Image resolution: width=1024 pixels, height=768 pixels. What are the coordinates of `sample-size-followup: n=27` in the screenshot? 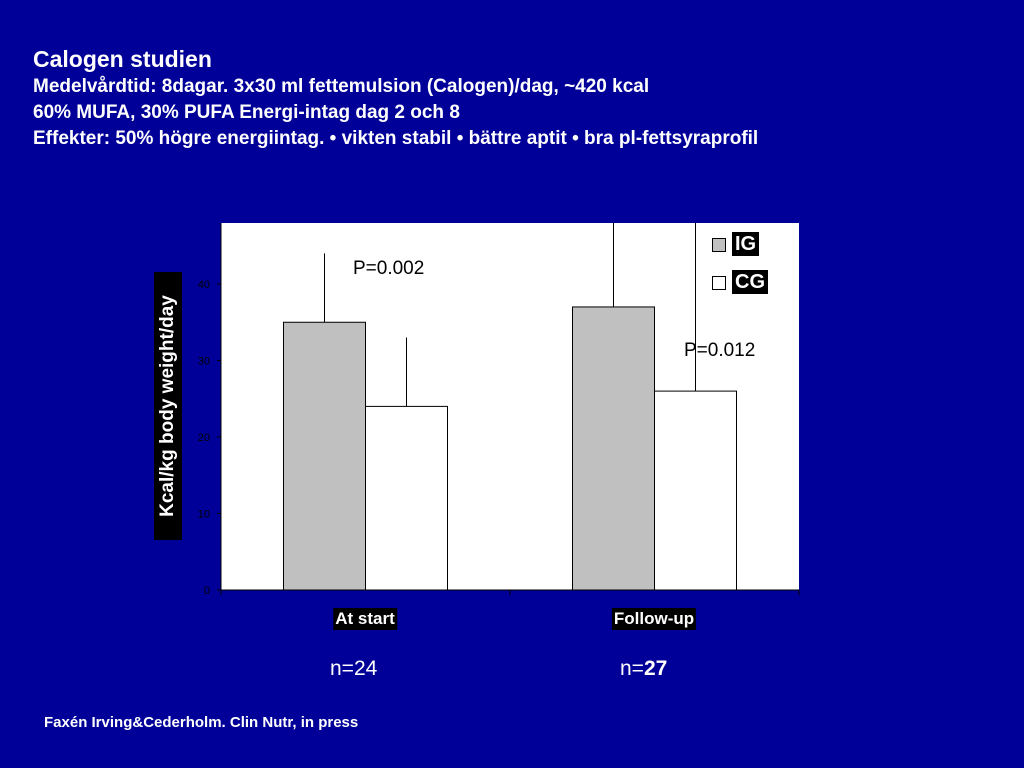 It's located at (643, 669).